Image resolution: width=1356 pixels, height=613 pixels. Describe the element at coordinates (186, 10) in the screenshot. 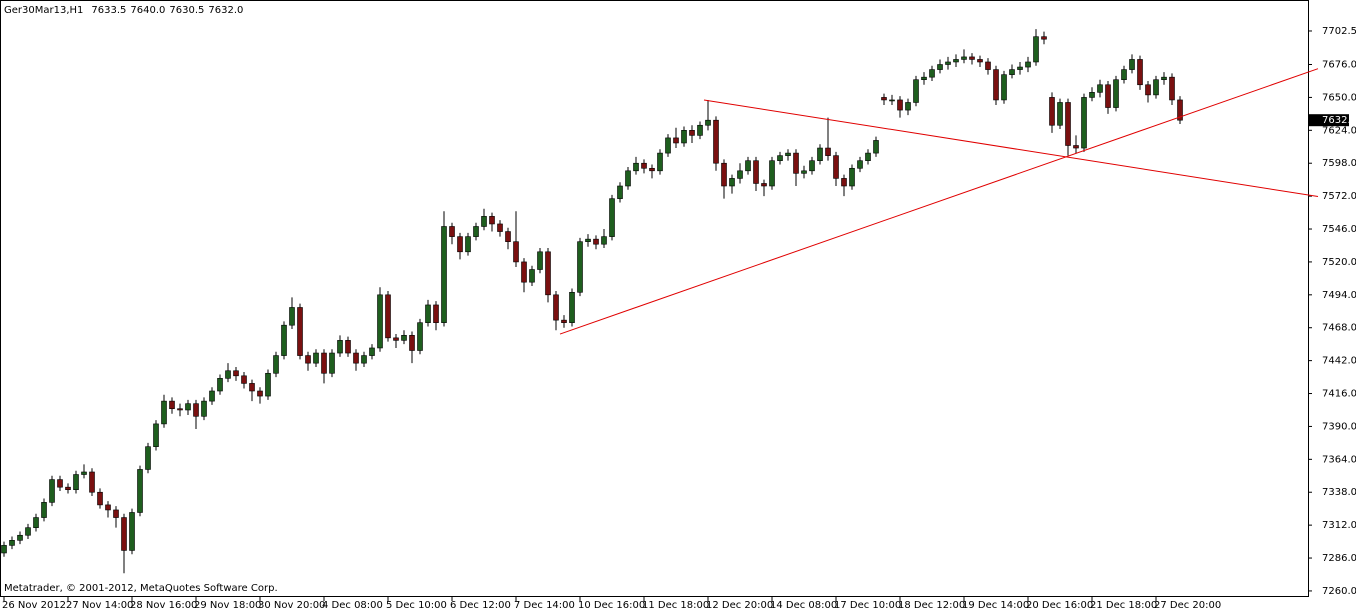

I see `header-value: 7630.5` at that location.